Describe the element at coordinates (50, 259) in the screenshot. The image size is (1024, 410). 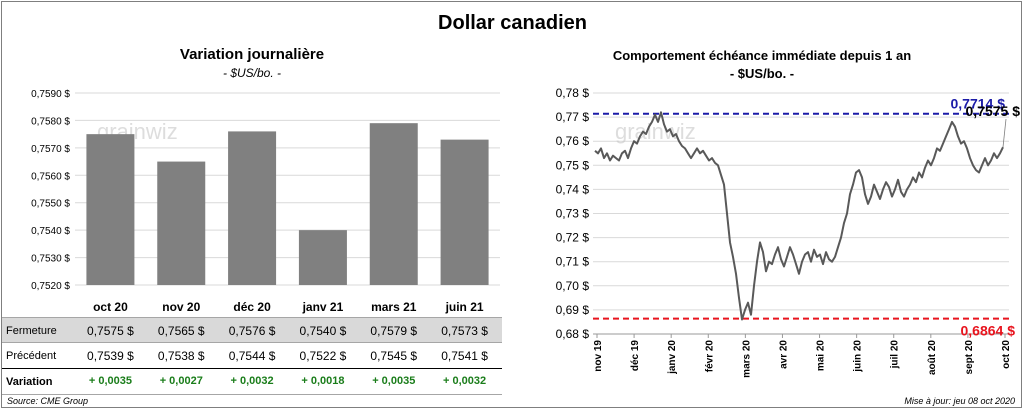
I see `bar-y-tick-label: 0,7530 $` at that location.